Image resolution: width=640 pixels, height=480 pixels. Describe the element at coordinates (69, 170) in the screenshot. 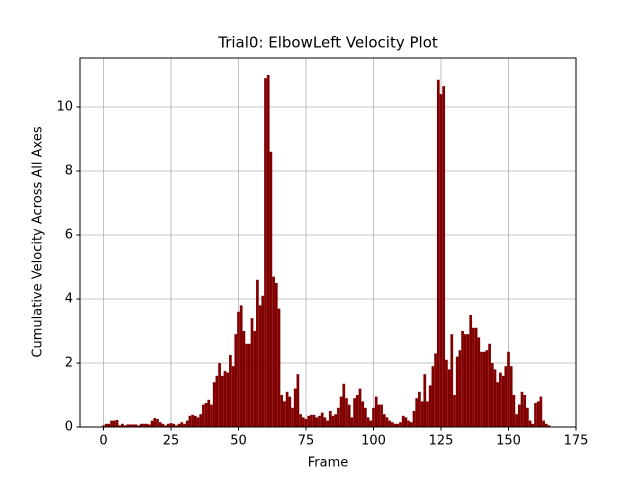

I see `y-tick-label: 8` at that location.